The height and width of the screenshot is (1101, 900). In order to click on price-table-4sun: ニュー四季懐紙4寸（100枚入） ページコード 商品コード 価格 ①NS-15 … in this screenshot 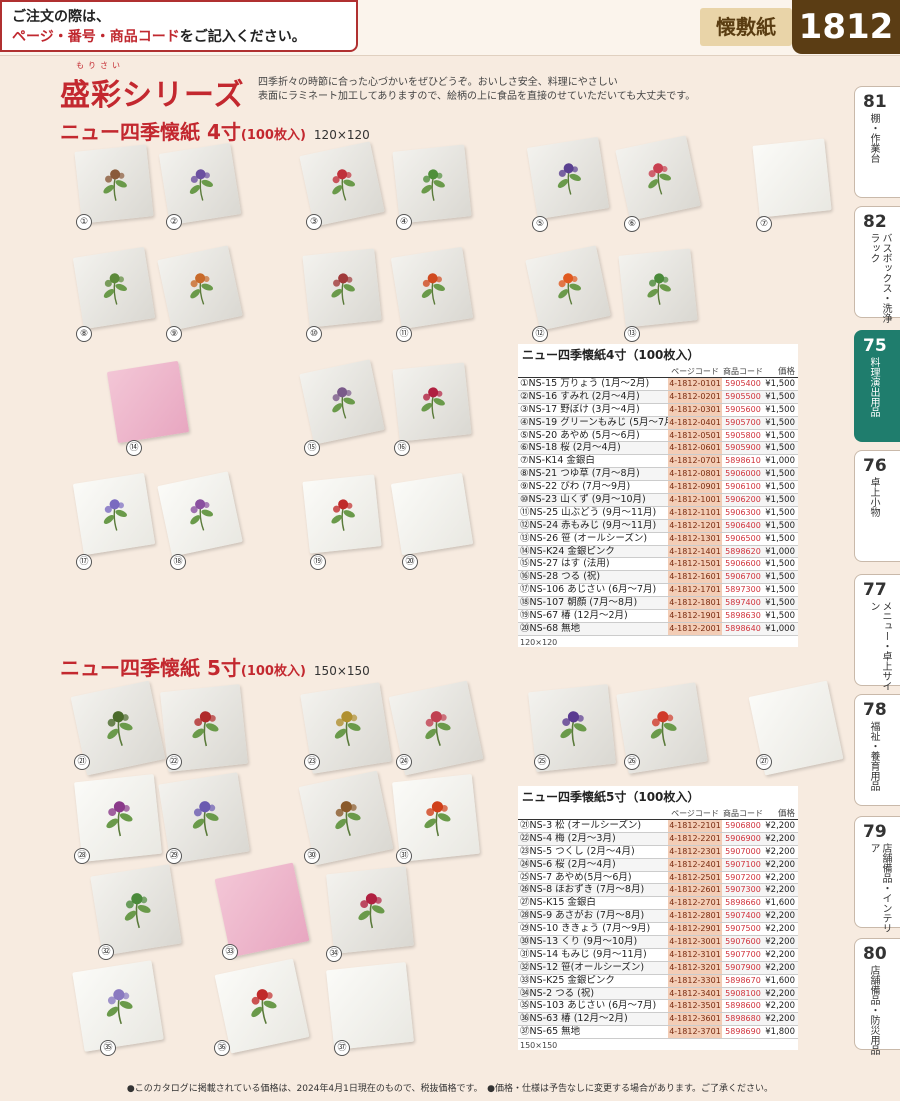, I will do `click(658, 495)`.